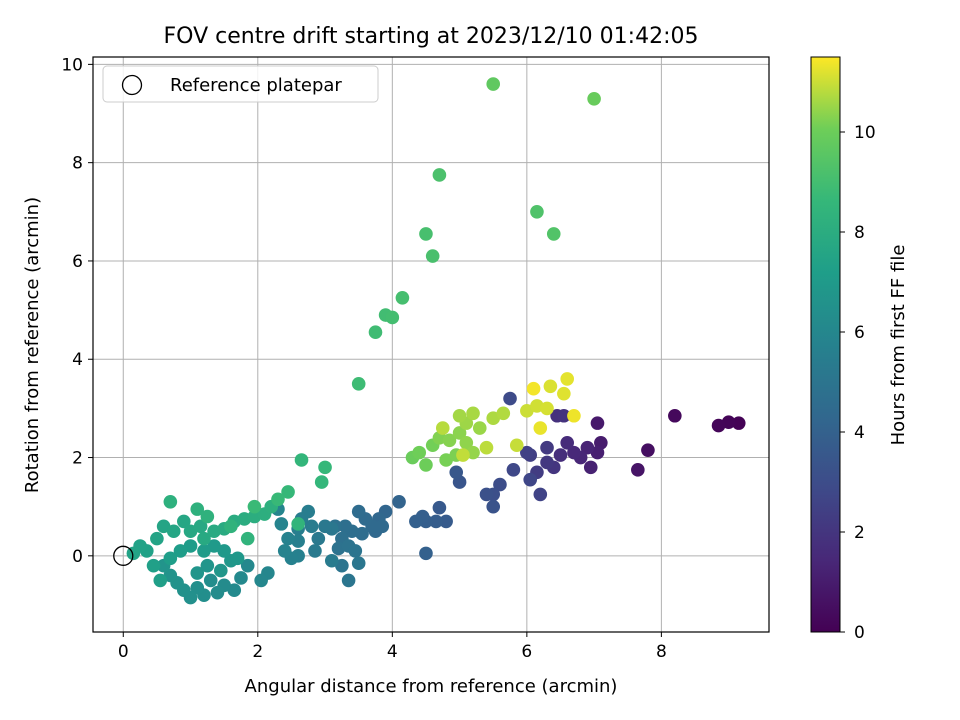 The height and width of the screenshot is (720, 960). I want to click on y-tick-label: 2, so click(77, 459).